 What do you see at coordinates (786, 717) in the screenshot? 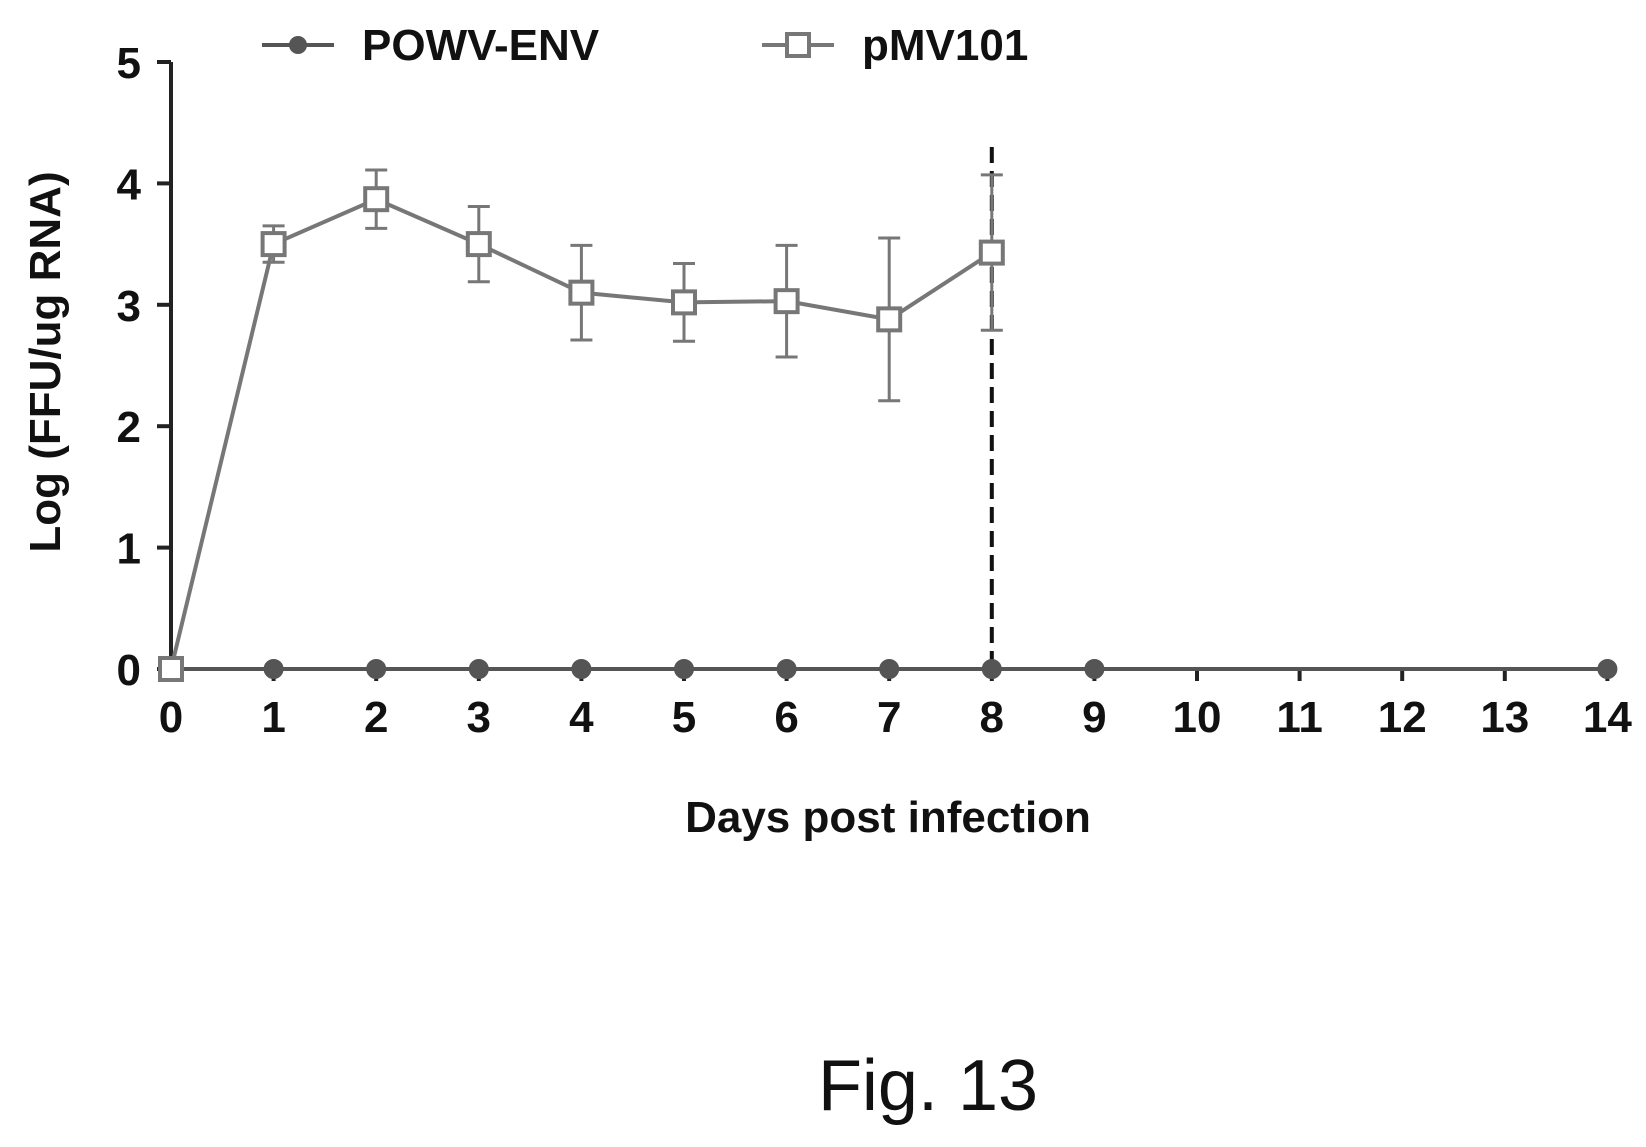
I see `x-tick-label: 6` at bounding box center [786, 717].